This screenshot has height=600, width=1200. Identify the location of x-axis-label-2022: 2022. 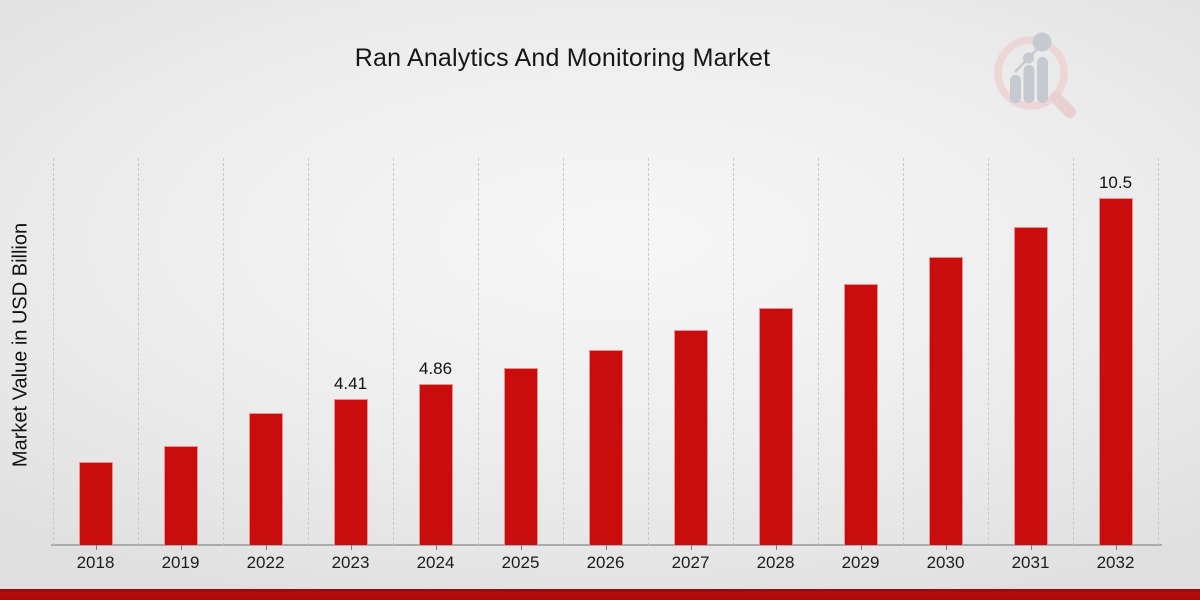
(265, 562).